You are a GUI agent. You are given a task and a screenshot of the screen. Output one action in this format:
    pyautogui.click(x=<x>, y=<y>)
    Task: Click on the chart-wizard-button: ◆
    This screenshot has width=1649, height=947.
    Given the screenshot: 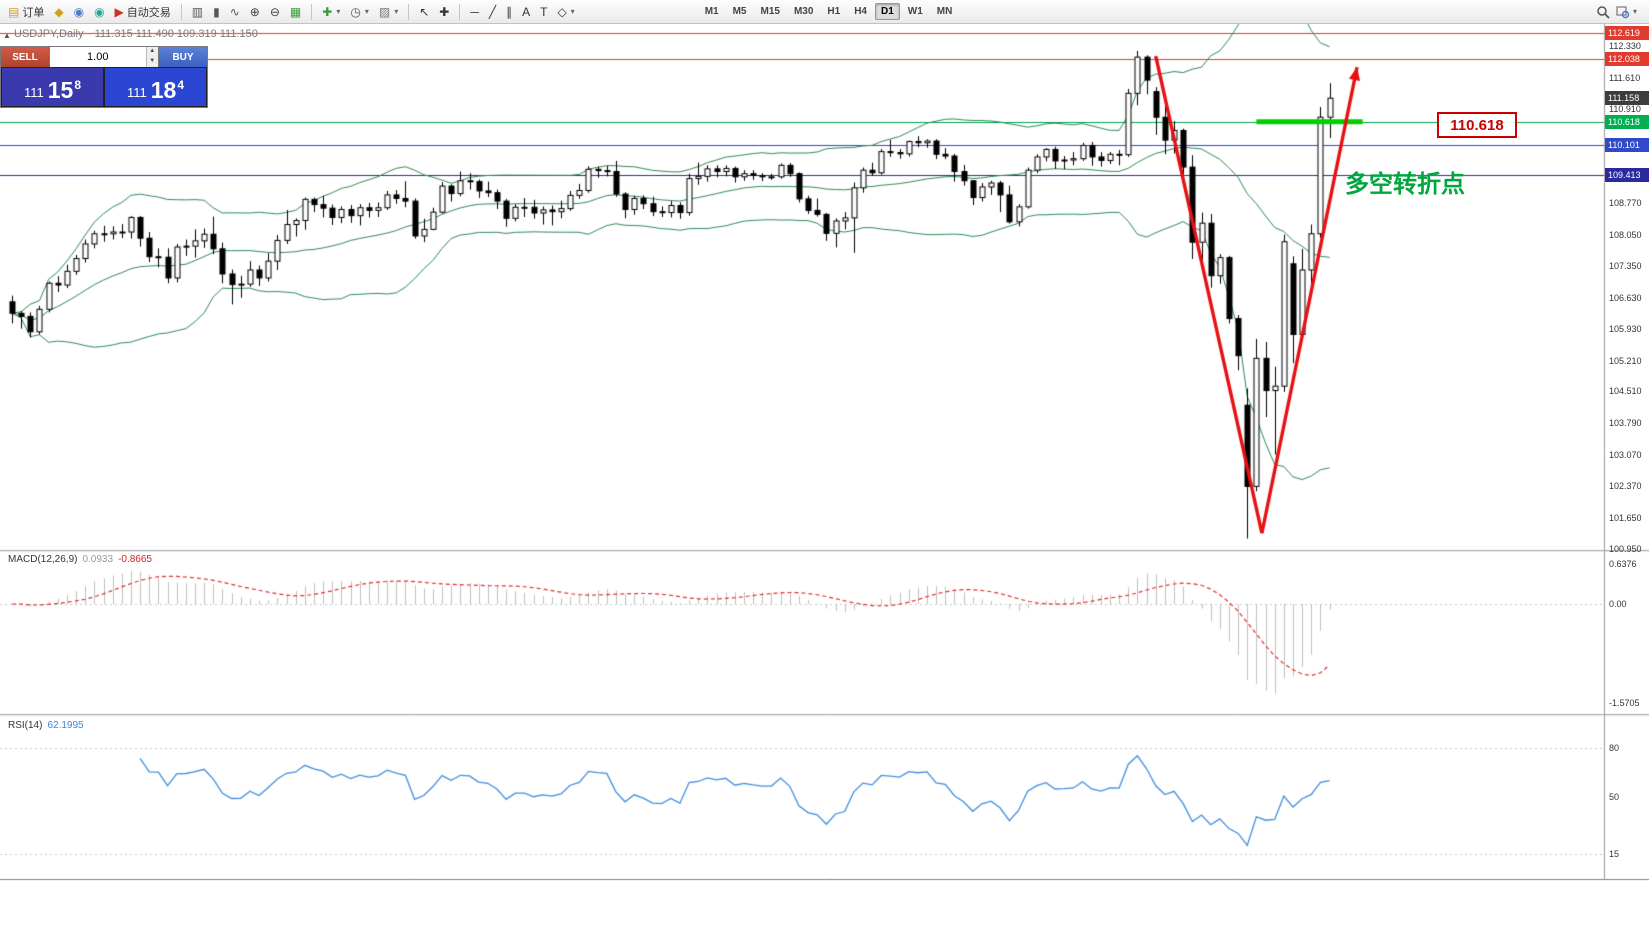 What is the action you would take?
    pyautogui.click(x=58, y=12)
    